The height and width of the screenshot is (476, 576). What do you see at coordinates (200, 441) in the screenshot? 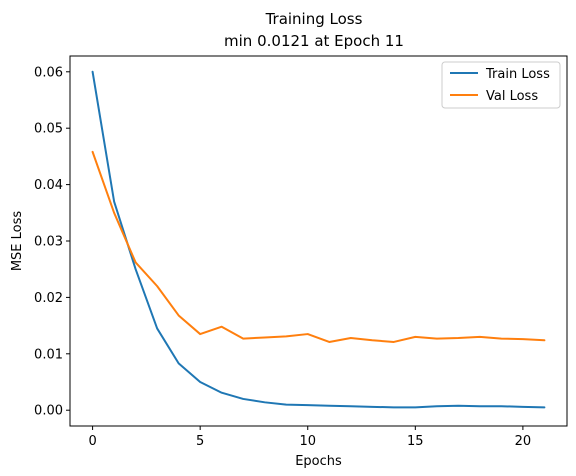
I see `x-tick-label: 5` at bounding box center [200, 441].